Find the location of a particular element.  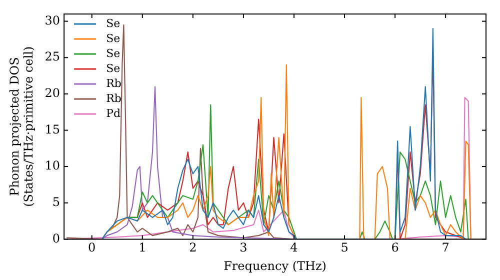

x-tick-label: 4 is located at coordinates (294, 247).